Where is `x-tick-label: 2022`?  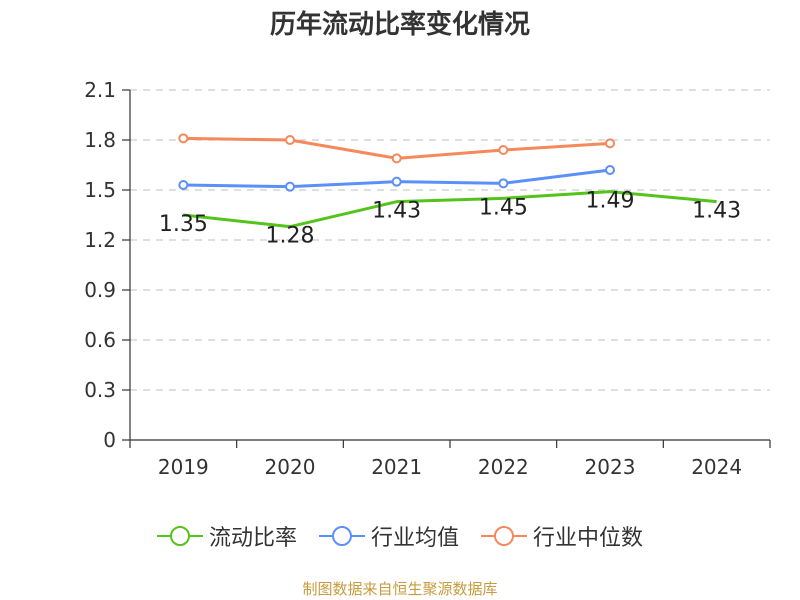
x-tick-label: 2022 is located at coordinates (503, 467).